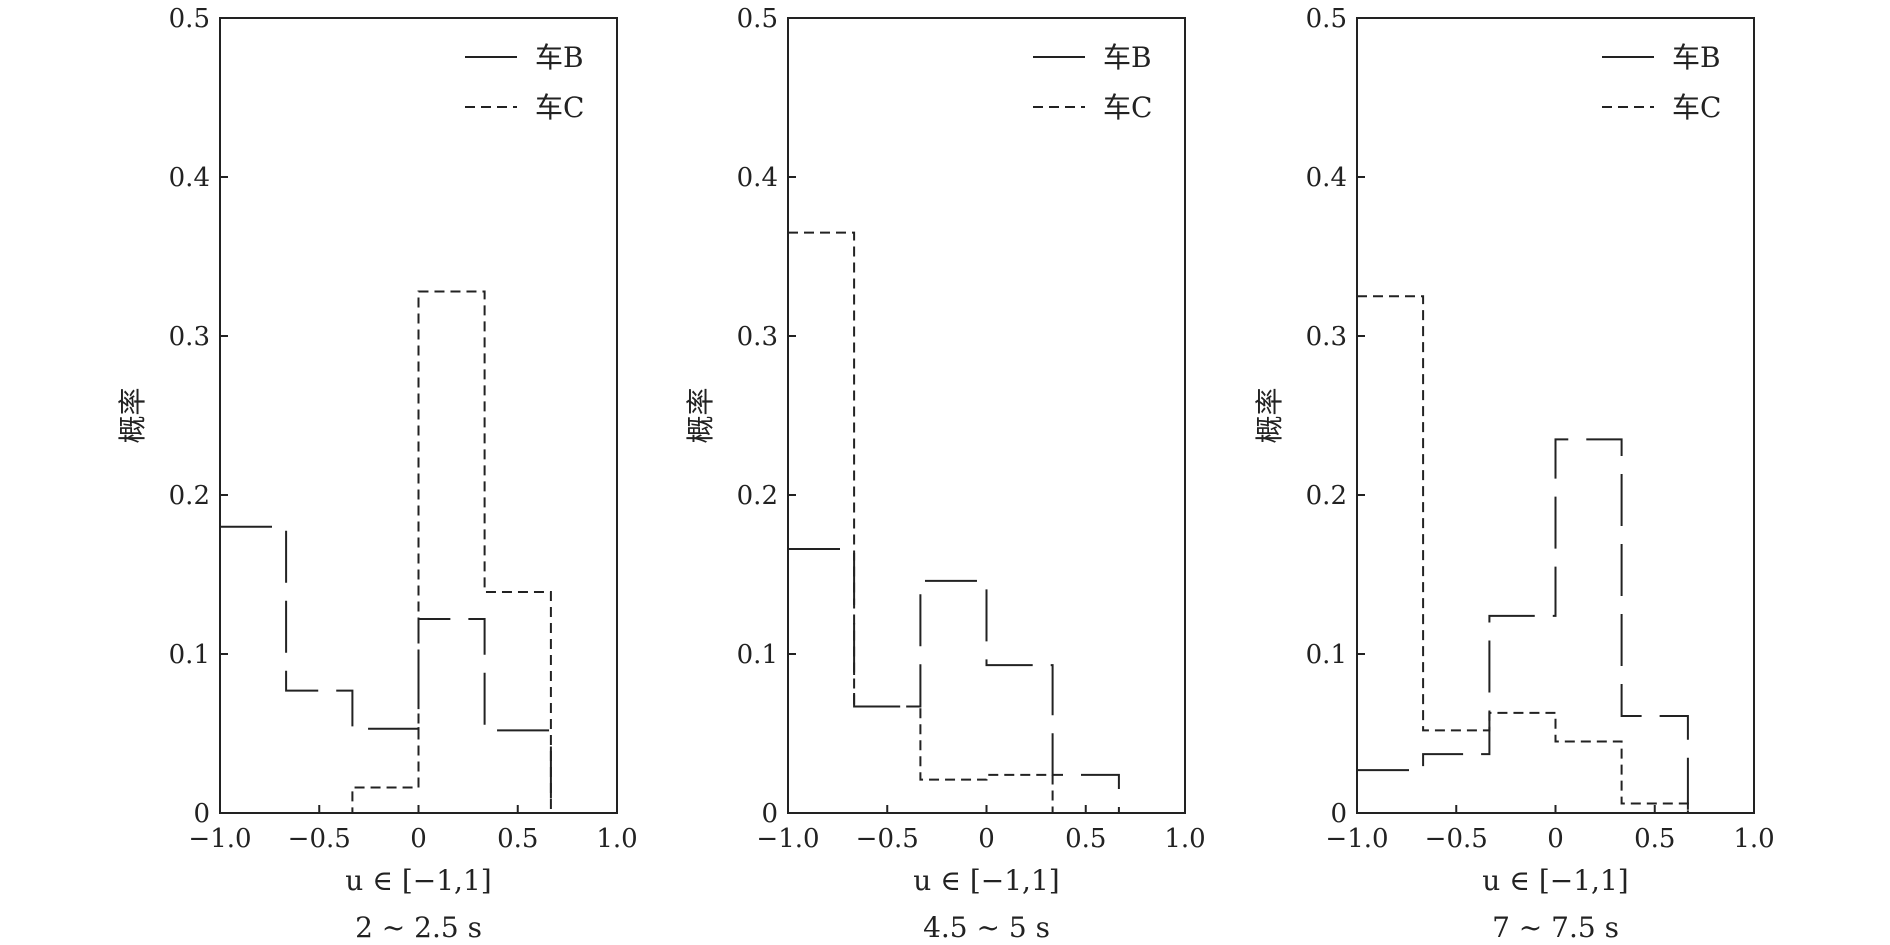 The height and width of the screenshot is (945, 1890). Describe the element at coordinates (1555, 927) in the screenshot. I see `panel-subtitle: 7 ~ 7.5 s` at that location.